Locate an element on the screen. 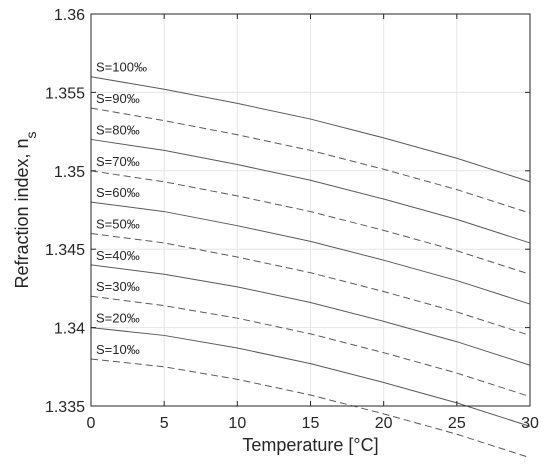 This screenshot has height=464, width=550. series-label-6: S=50‰ is located at coordinates (118, 224).